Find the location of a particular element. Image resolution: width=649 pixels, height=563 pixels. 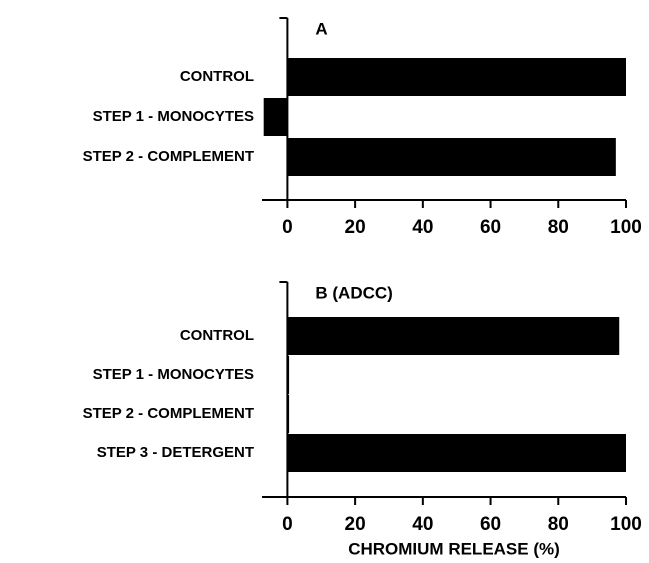

y-tick-label: STEP 3 - DETERGENT is located at coordinates (175, 452).